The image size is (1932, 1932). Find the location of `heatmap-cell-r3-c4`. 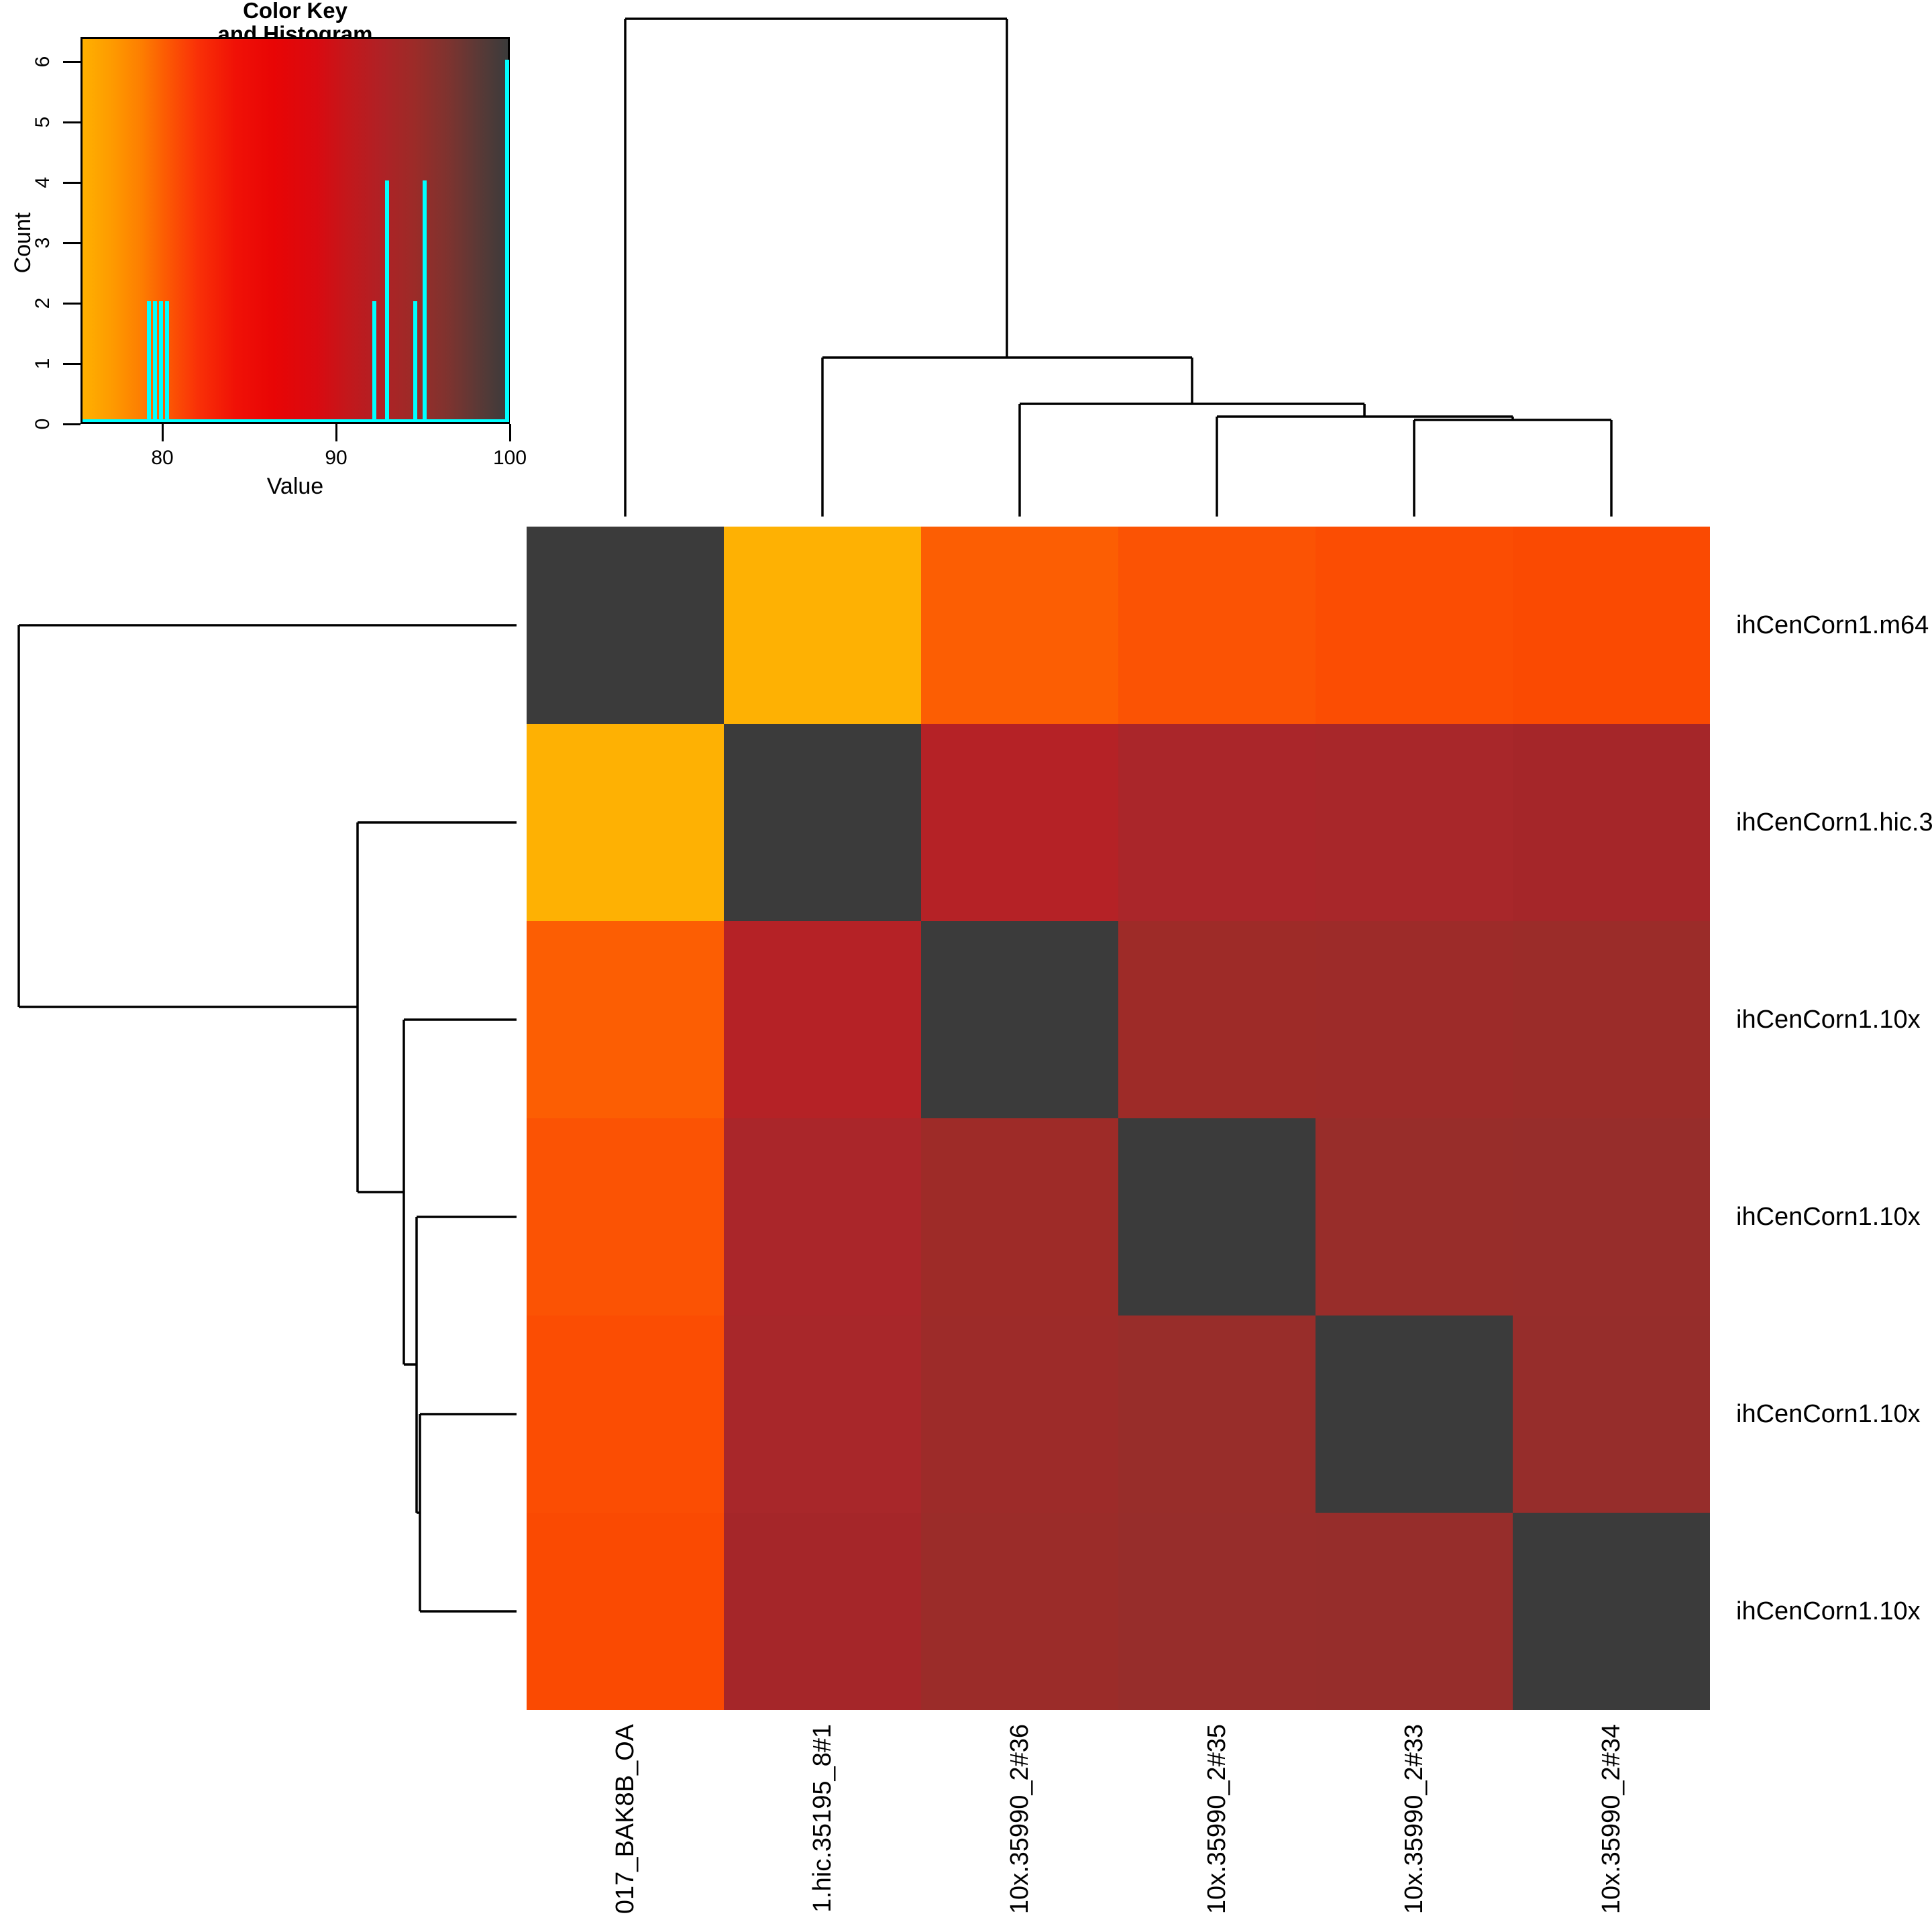

heatmap-cell-r3-c4 is located at coordinates (1217, 1019).